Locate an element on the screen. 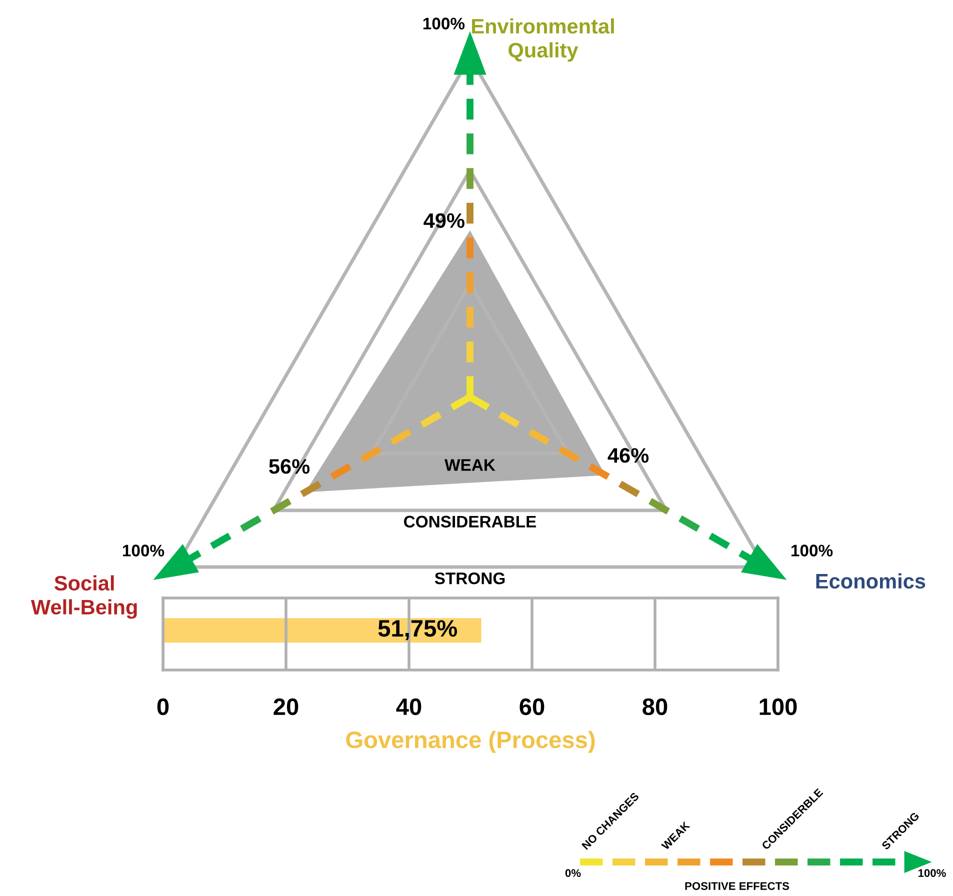 The width and height of the screenshot is (953, 896). data-label: 51,75% is located at coordinates (418, 630).